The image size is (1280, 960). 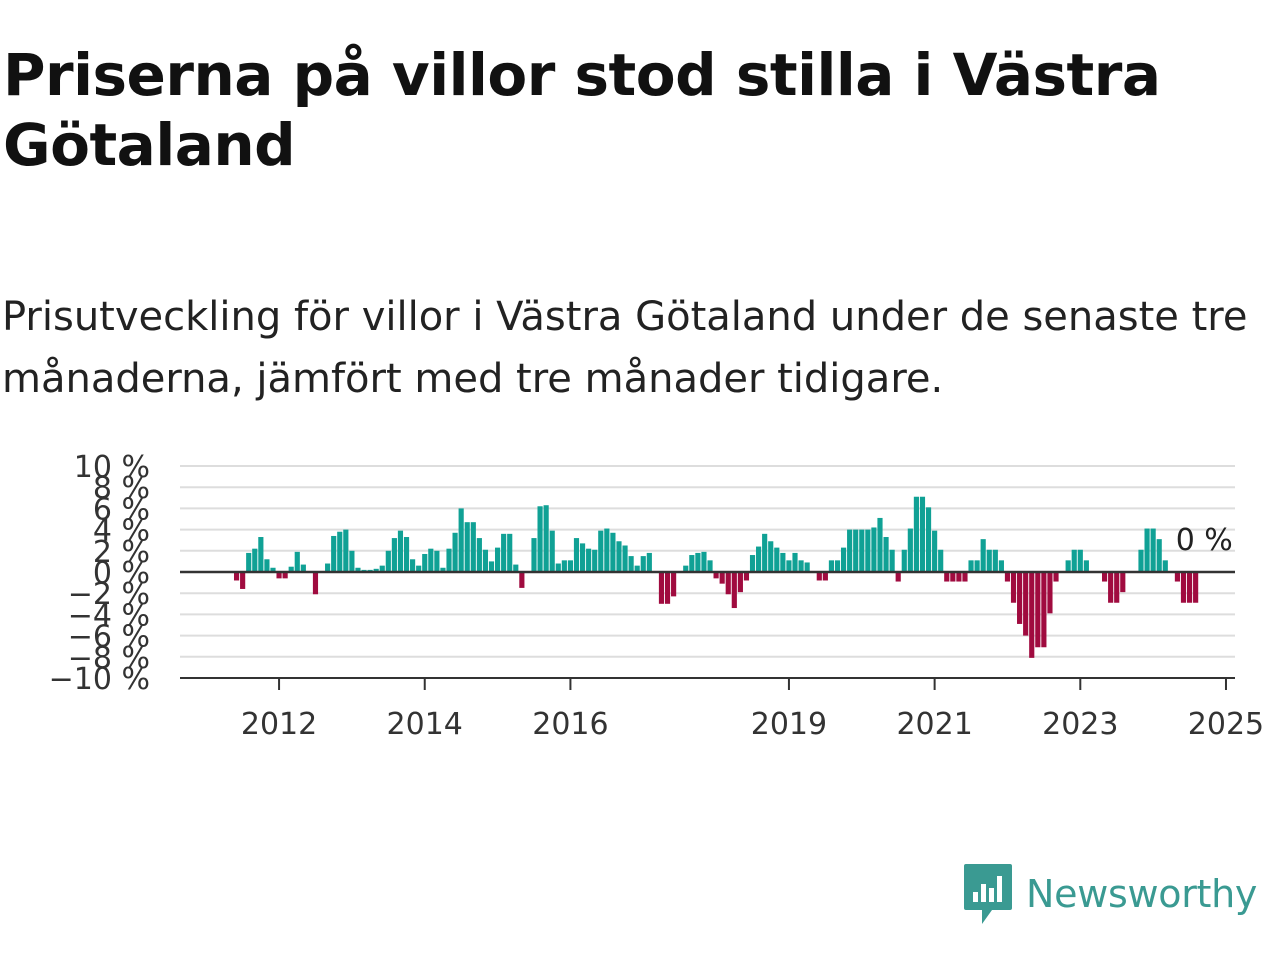 I want to click on x-axis-ticks: 2012 2014 2016 2019 2021 2023 2025, so click(x=752, y=710).